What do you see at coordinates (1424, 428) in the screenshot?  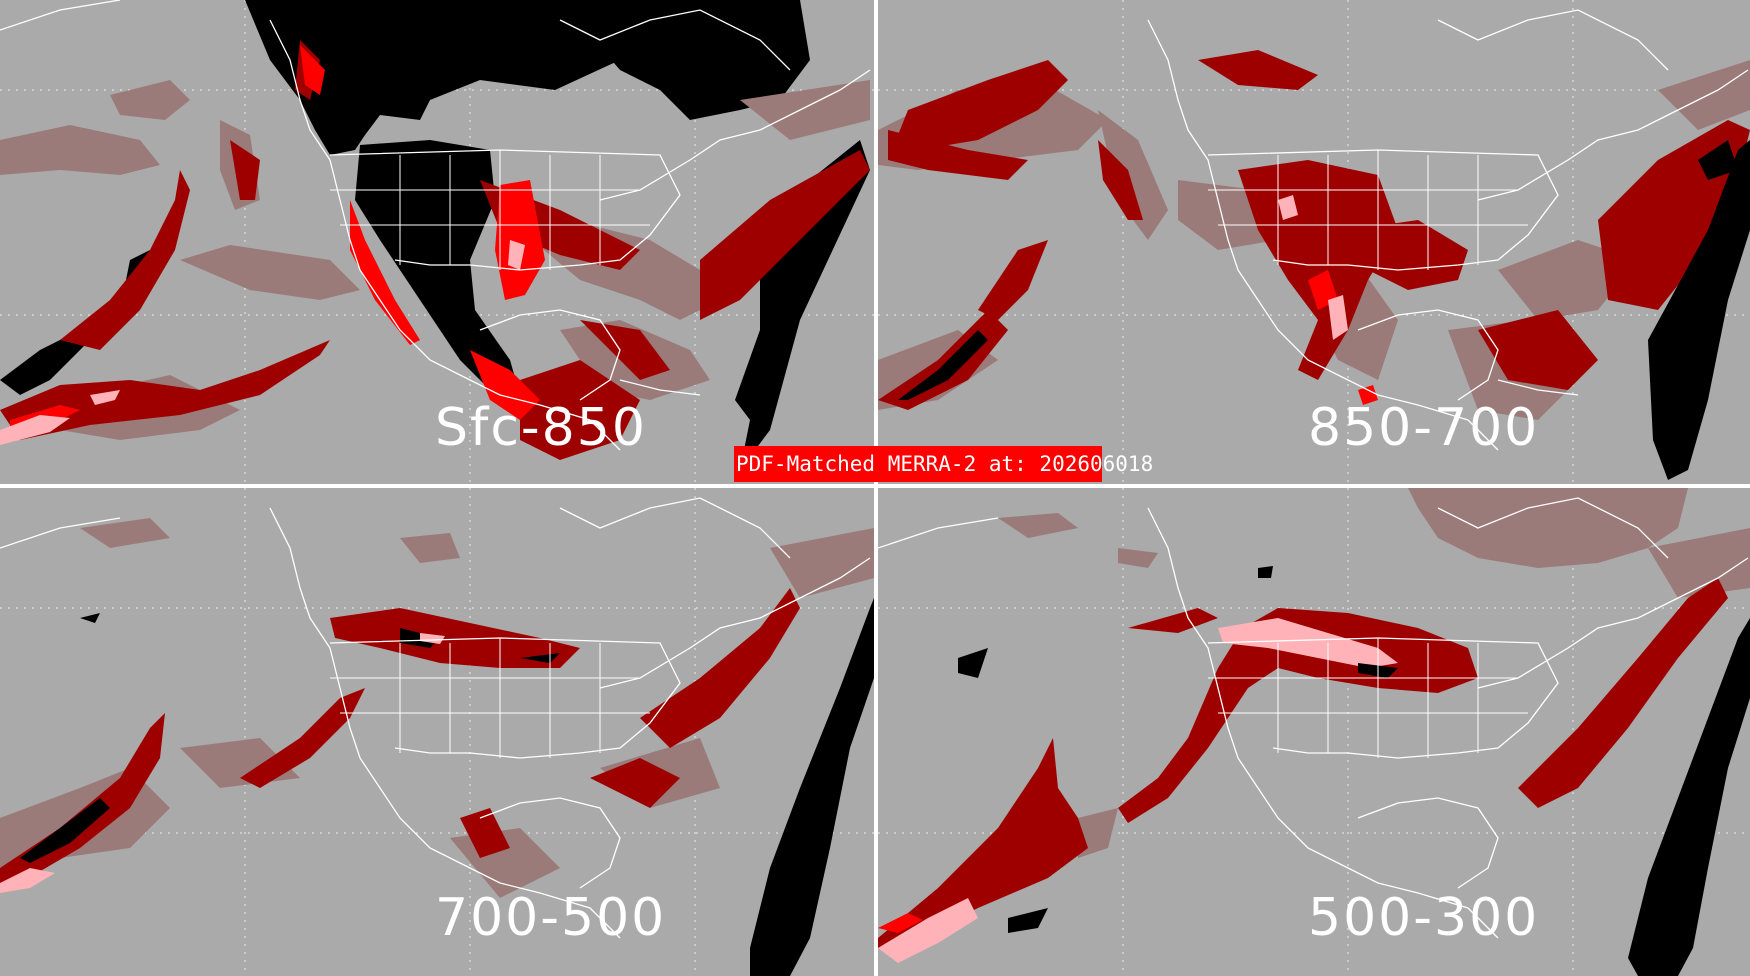 I see `layer-label-850-700: 850-700` at bounding box center [1424, 428].